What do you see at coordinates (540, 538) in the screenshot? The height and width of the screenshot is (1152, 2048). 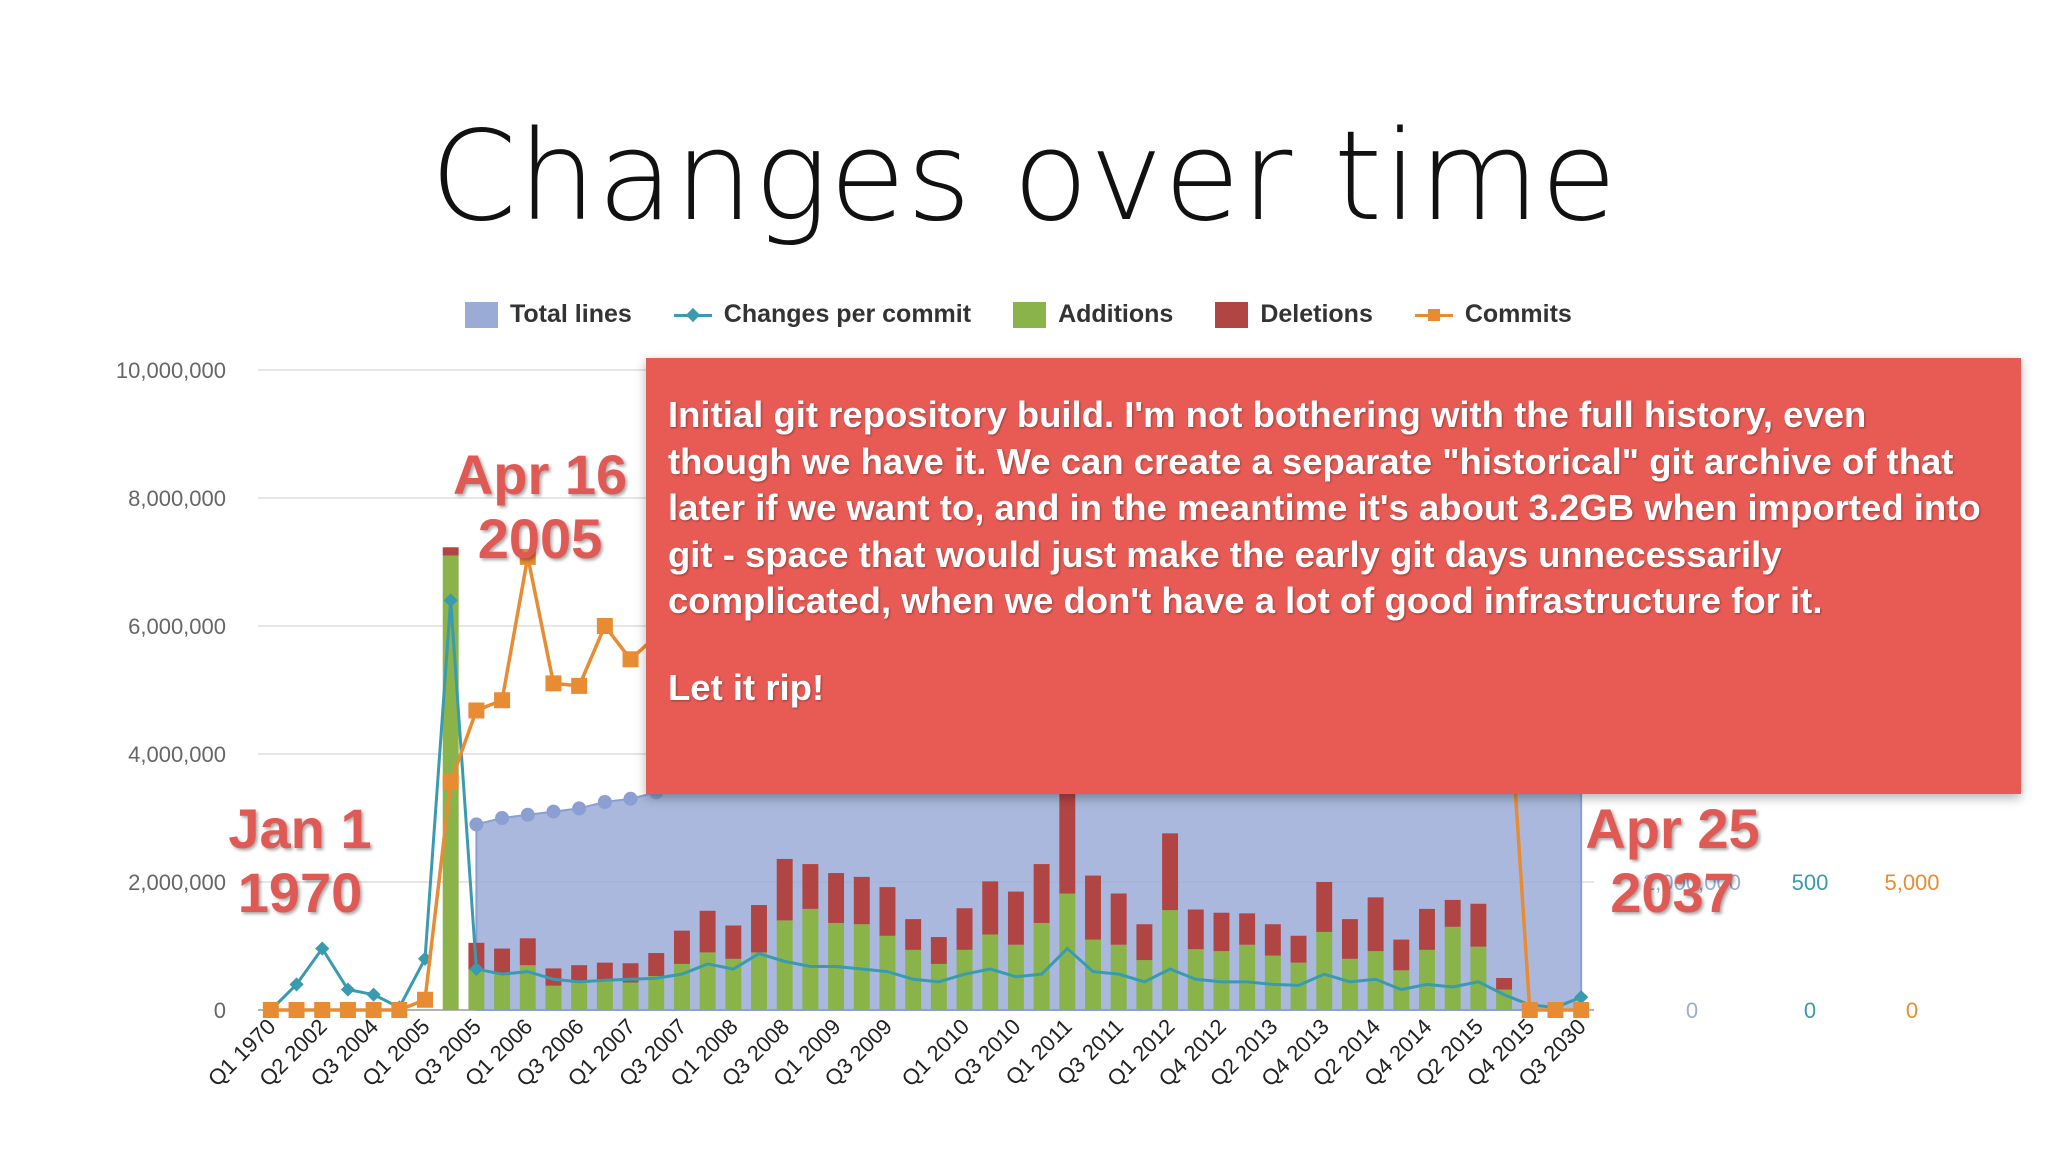 I see `annotation-import-date-line2: 2005` at bounding box center [540, 538].